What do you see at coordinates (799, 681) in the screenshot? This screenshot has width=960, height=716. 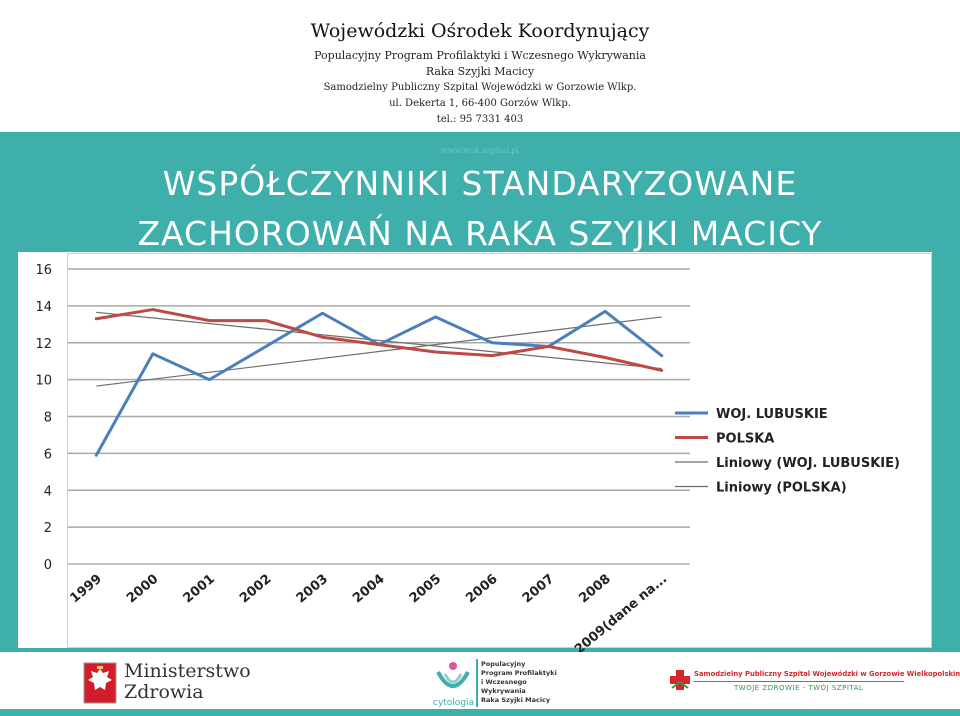 I see `hospital-divider` at bounding box center [799, 681].